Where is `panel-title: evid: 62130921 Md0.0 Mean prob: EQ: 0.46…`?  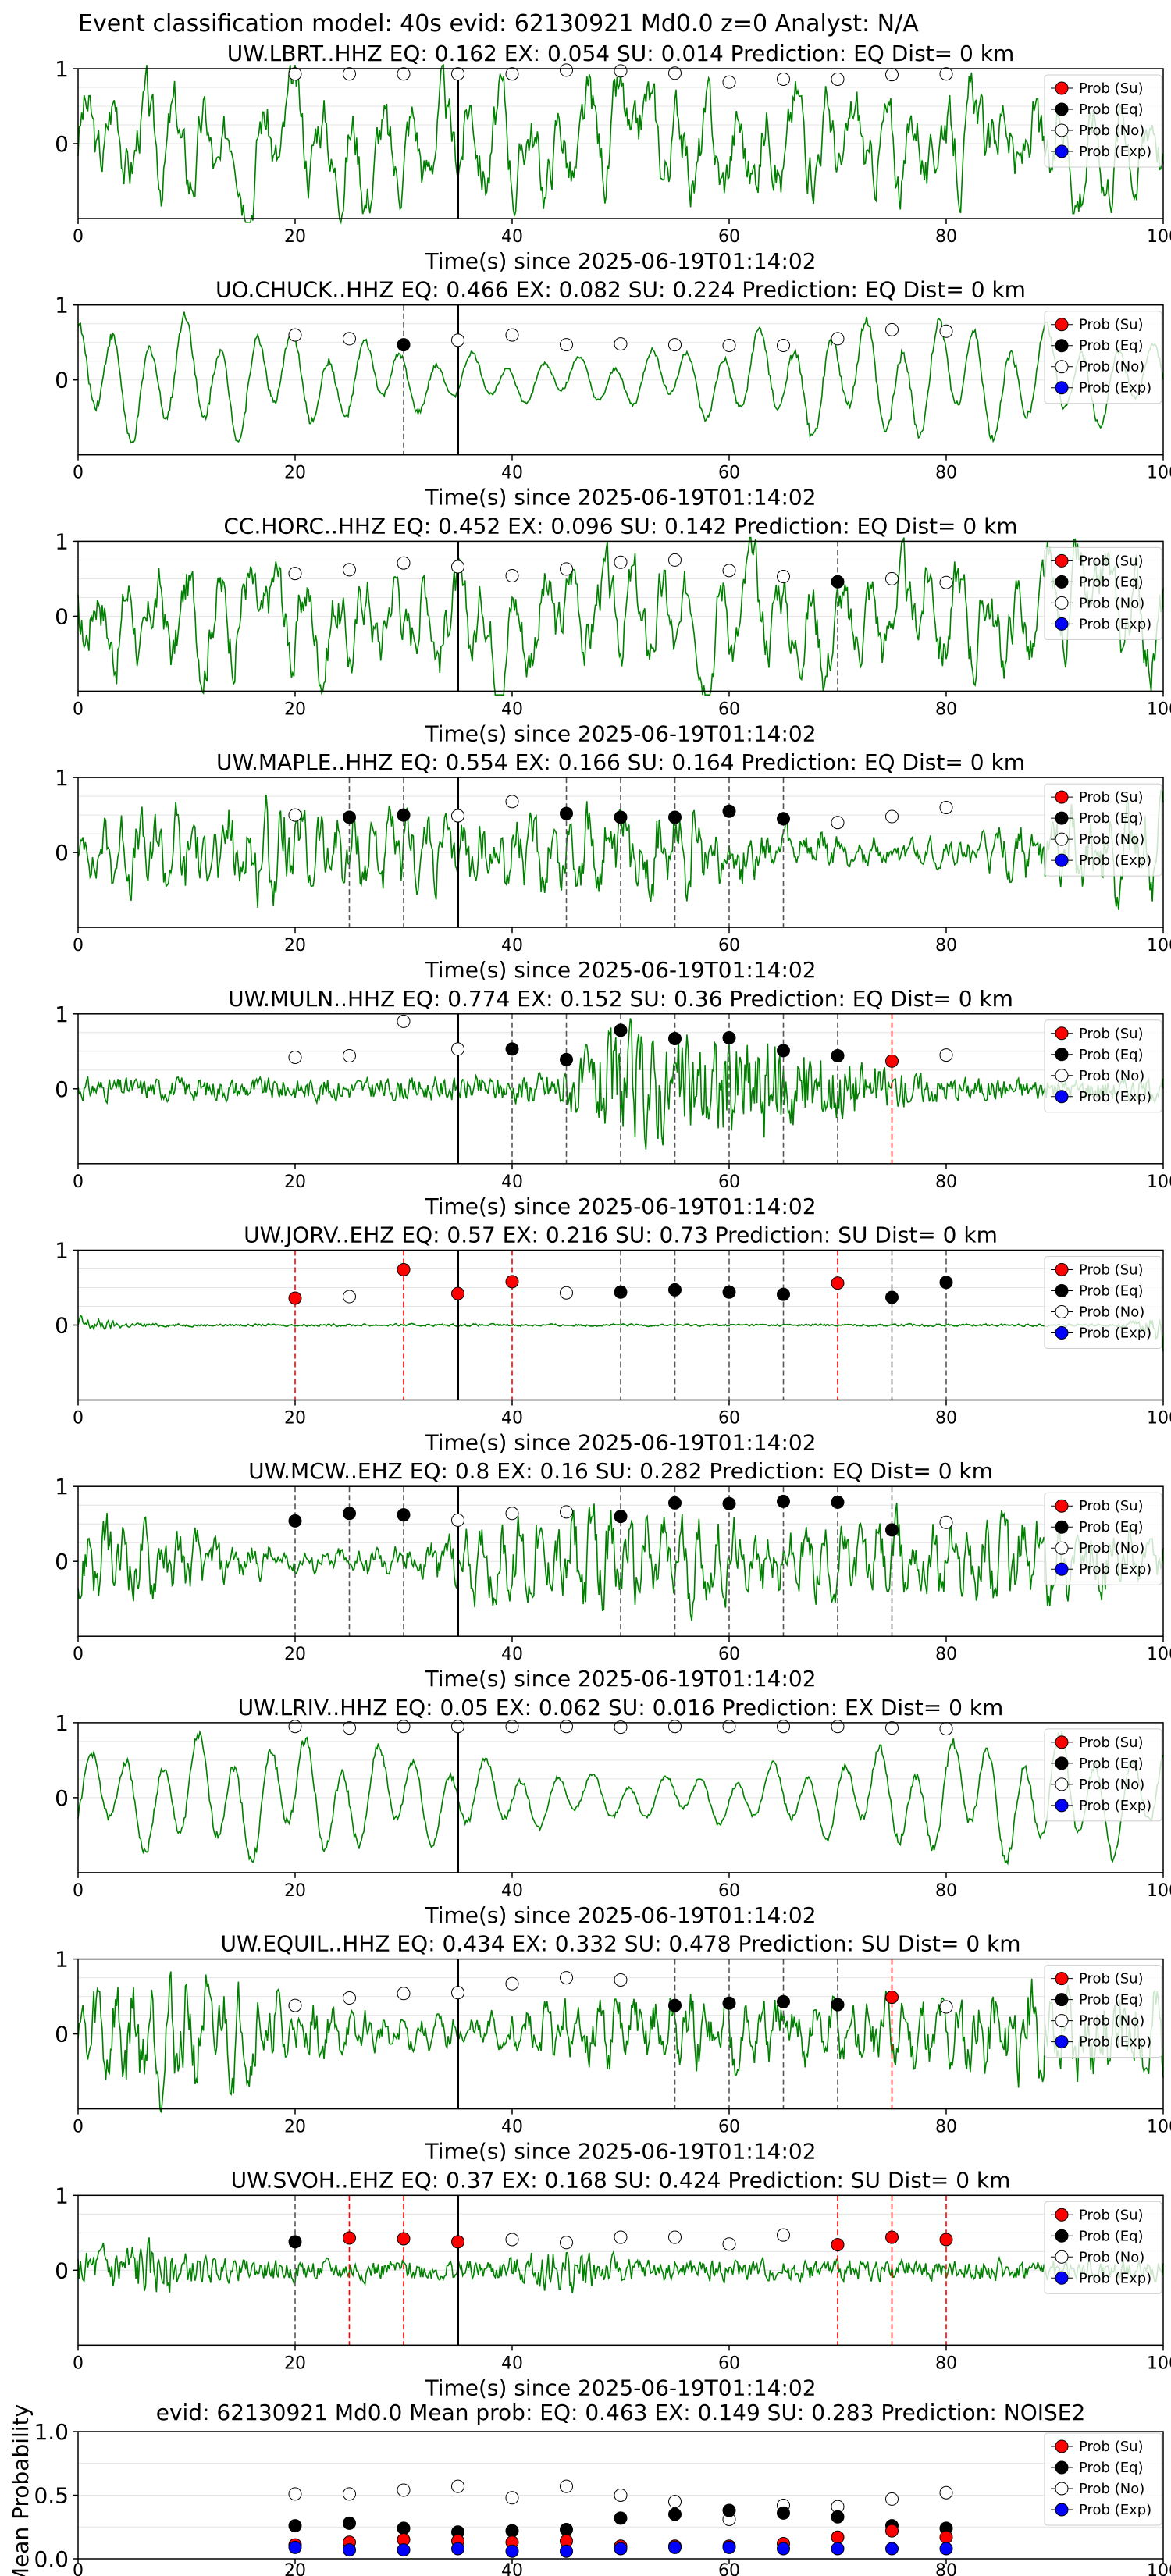
panel-title: evid: 62130921 Md0.0 Mean prob: EQ: 0.46… is located at coordinates (621, 2412).